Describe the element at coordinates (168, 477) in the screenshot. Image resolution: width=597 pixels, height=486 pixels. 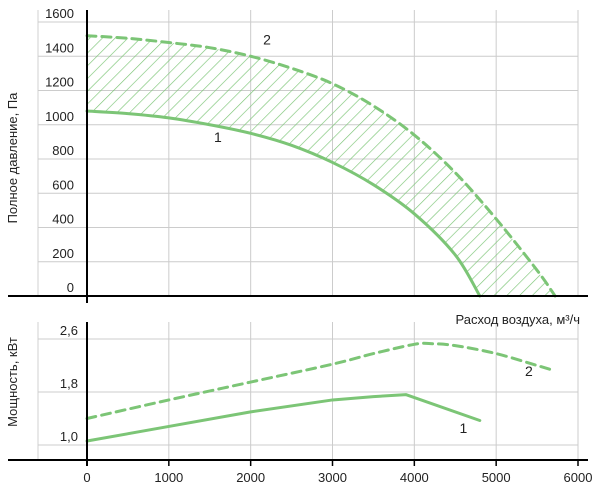
I see `x-tick-label: 1000` at that location.